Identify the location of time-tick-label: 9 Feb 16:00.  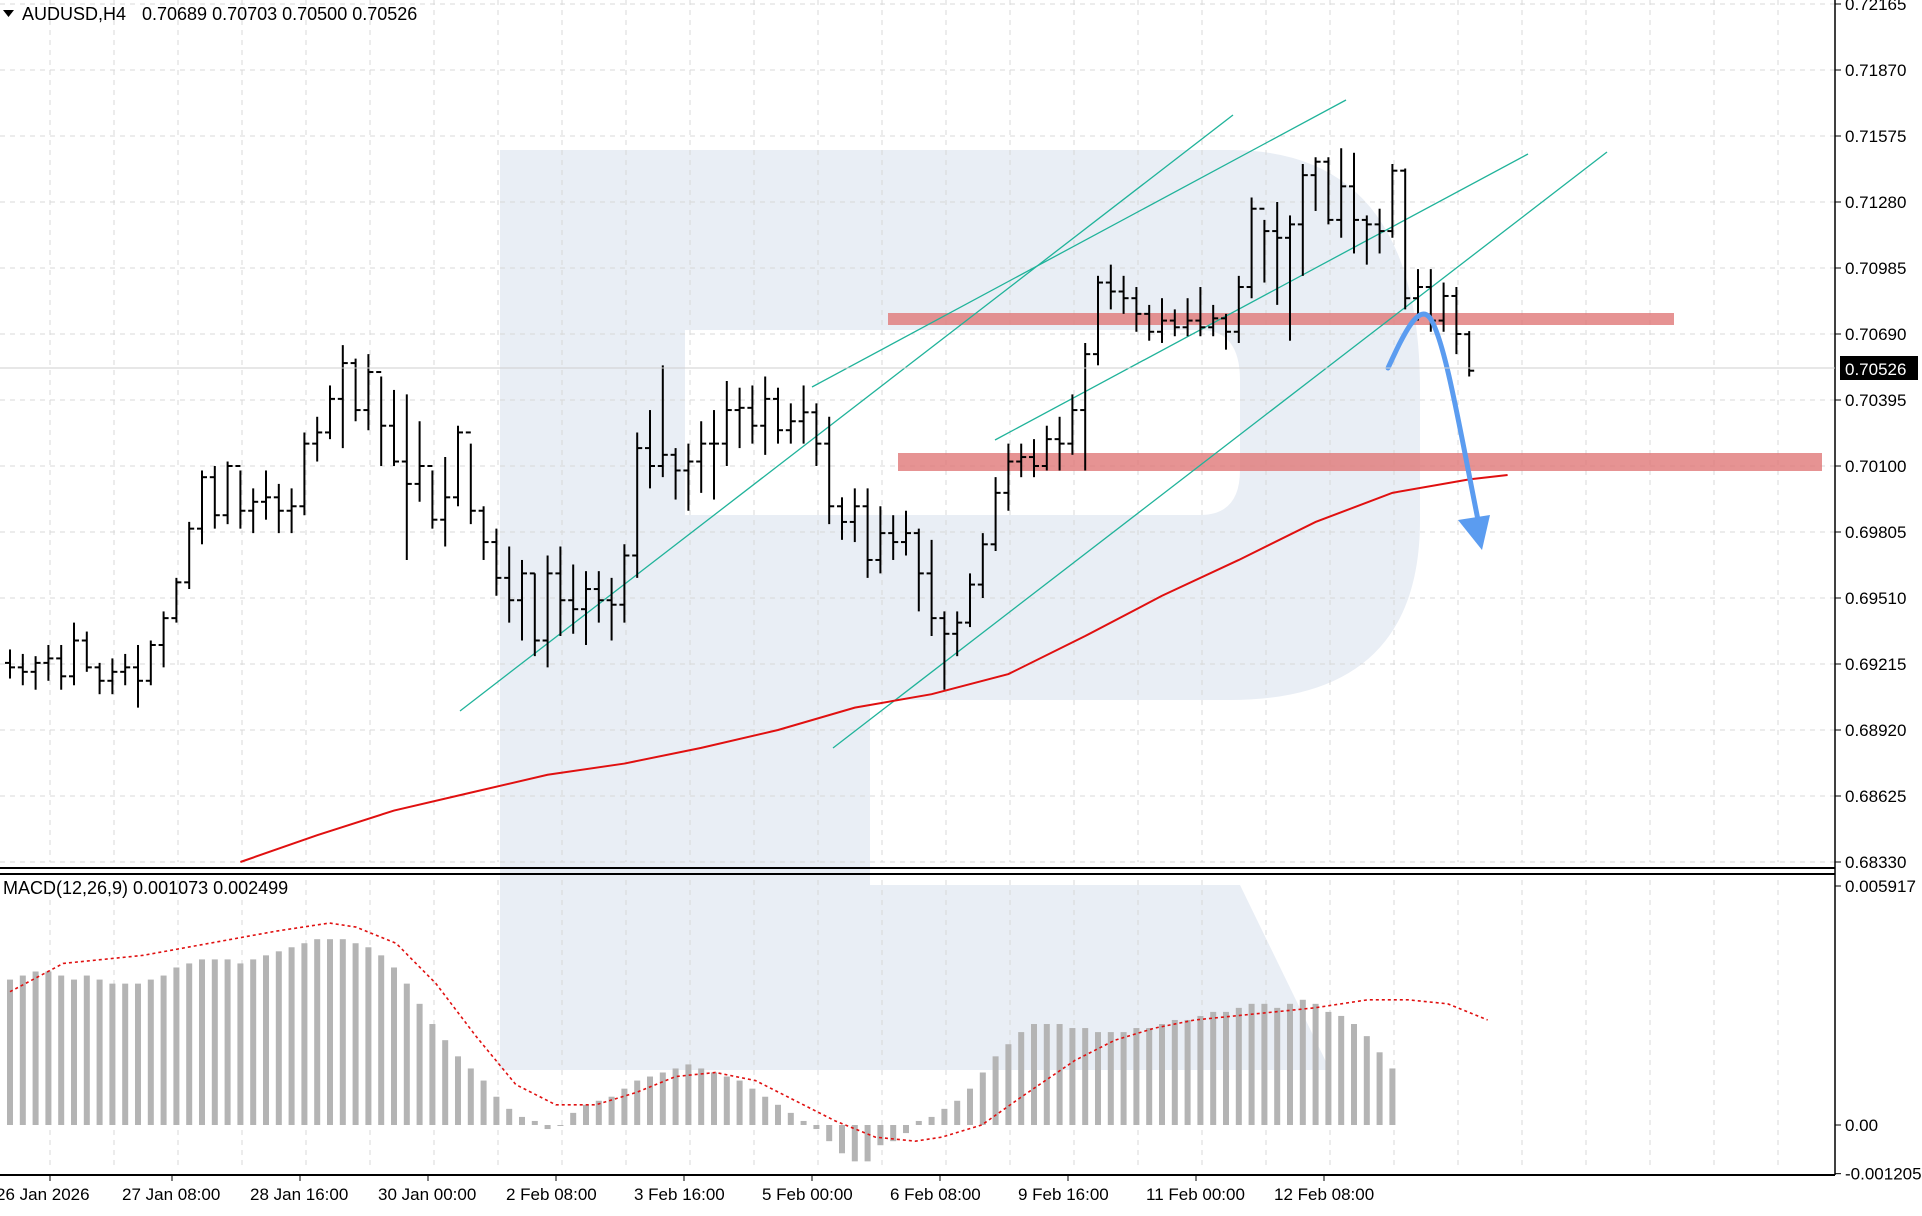
(1063, 1194).